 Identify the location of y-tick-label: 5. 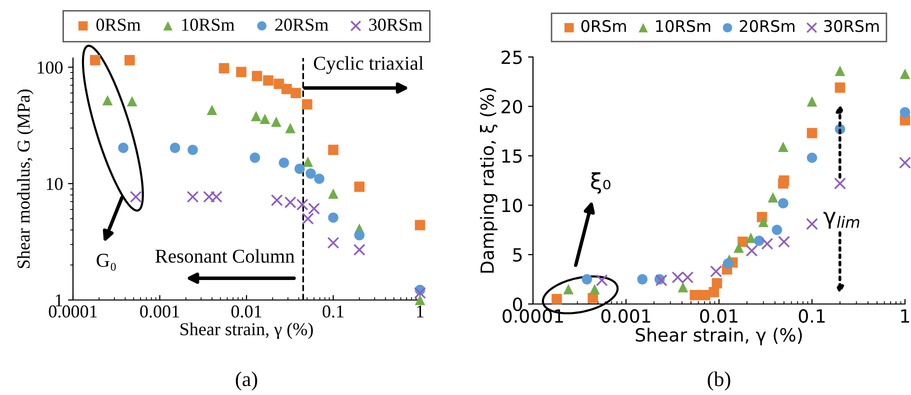
(517, 255).